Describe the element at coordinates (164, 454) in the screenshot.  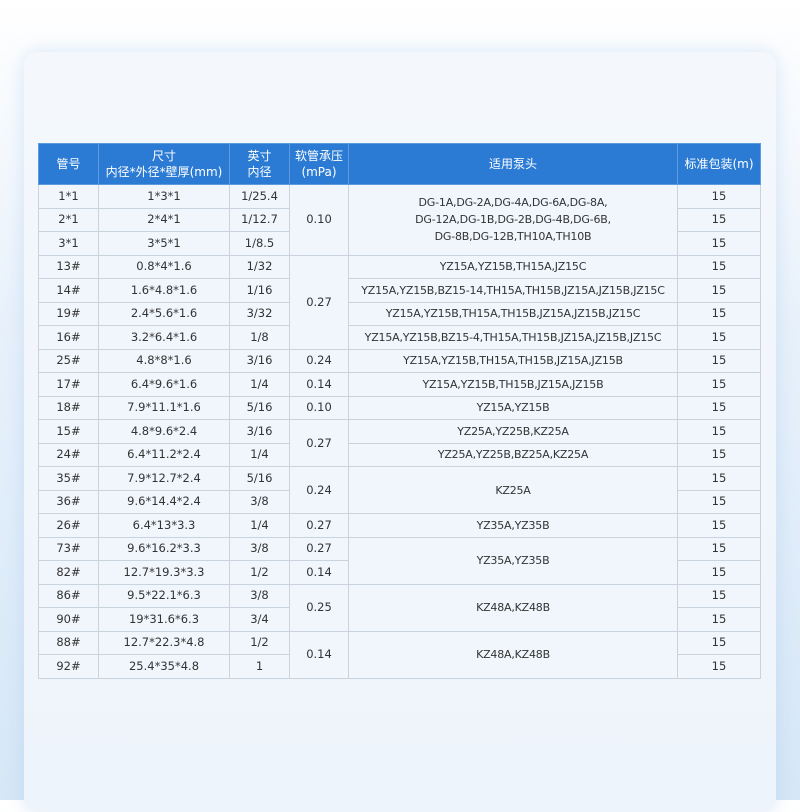
I see `cell-size: 6.4*11.2*2.4` at that location.